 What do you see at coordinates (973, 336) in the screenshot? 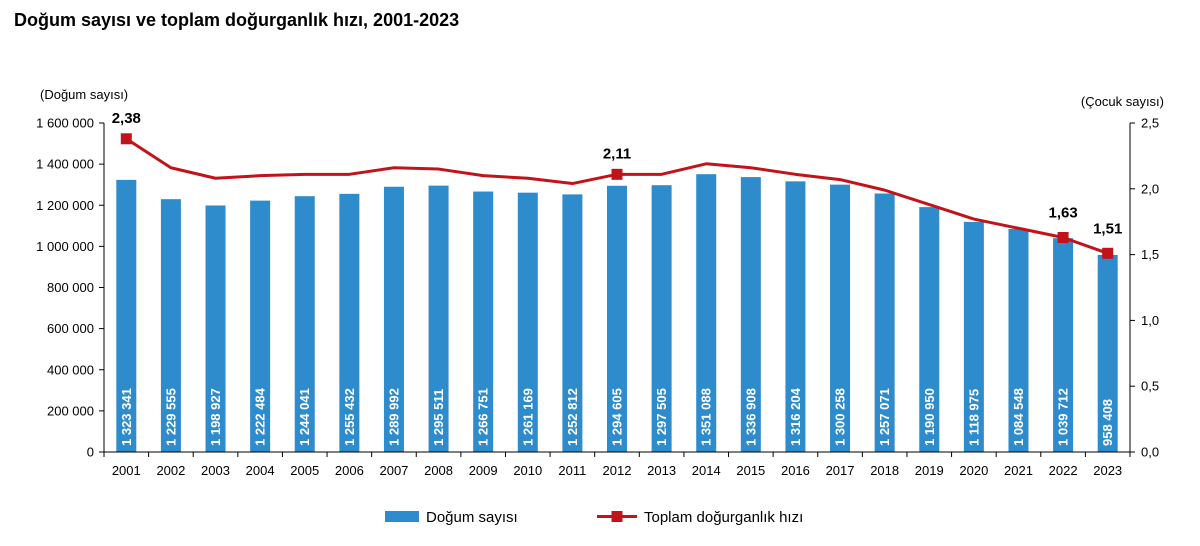
I see `bar-2020` at bounding box center [973, 336].